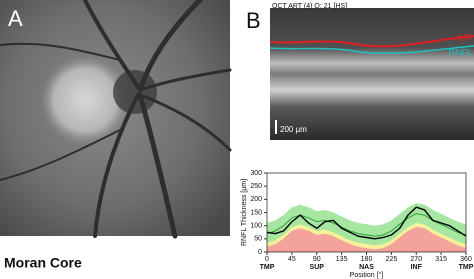 Image resolution: width=474 pixels, height=279 pixels. Describe the element at coordinates (256, 212) in the screenshot. I see `y-tick-label: 150` at that location.